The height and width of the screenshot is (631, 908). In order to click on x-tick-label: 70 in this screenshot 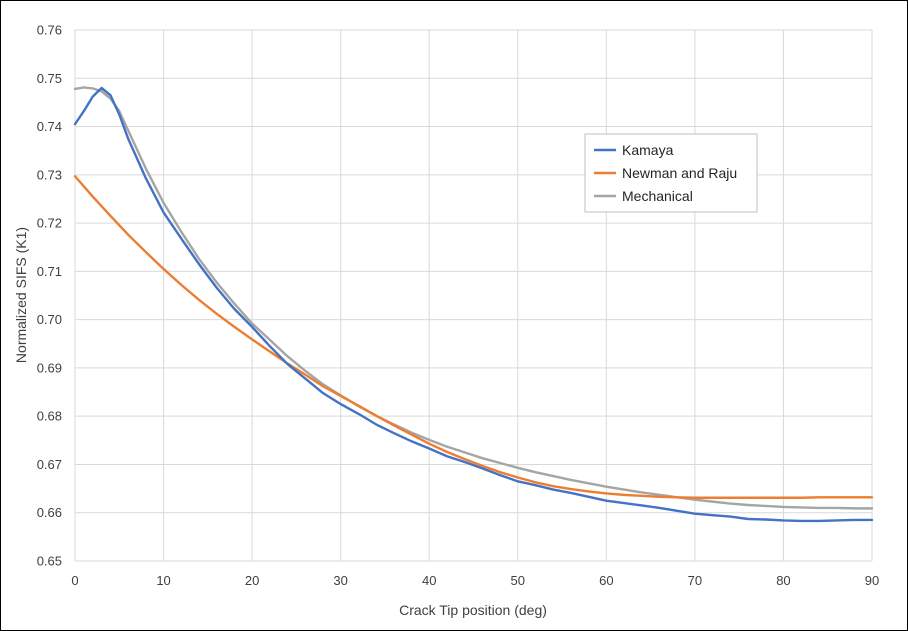, I will do `click(695, 580)`.